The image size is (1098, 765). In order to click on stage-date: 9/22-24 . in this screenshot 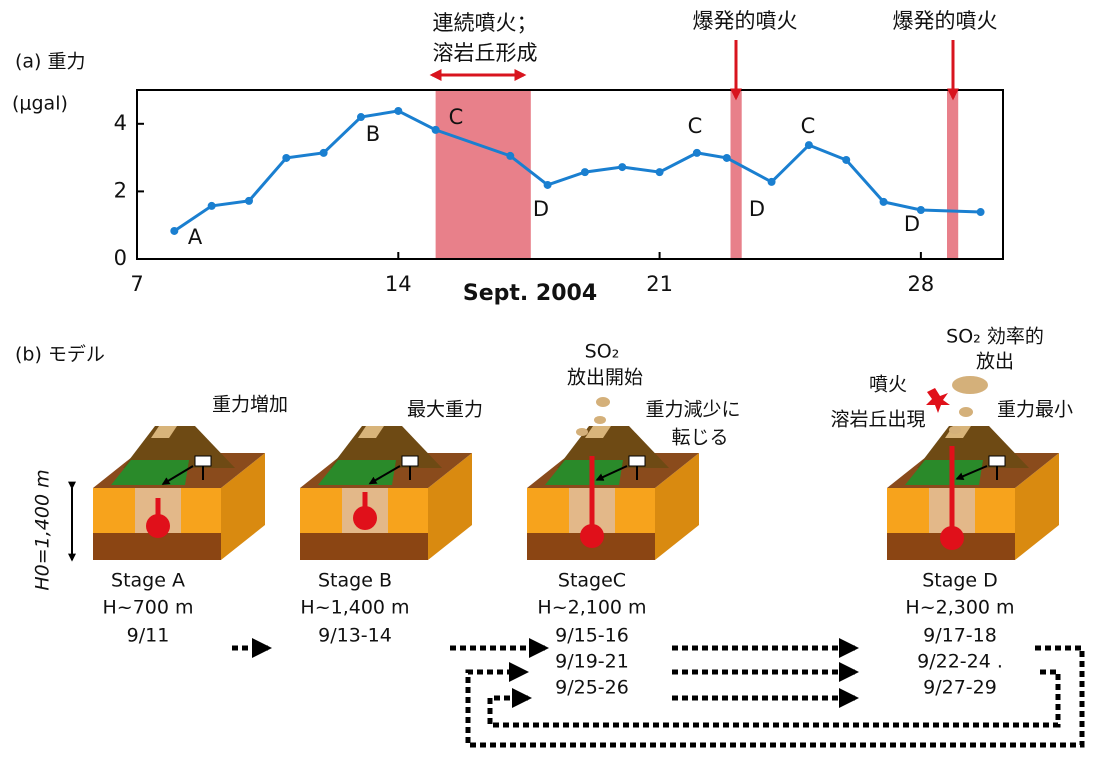, I will do `click(960, 662)`.